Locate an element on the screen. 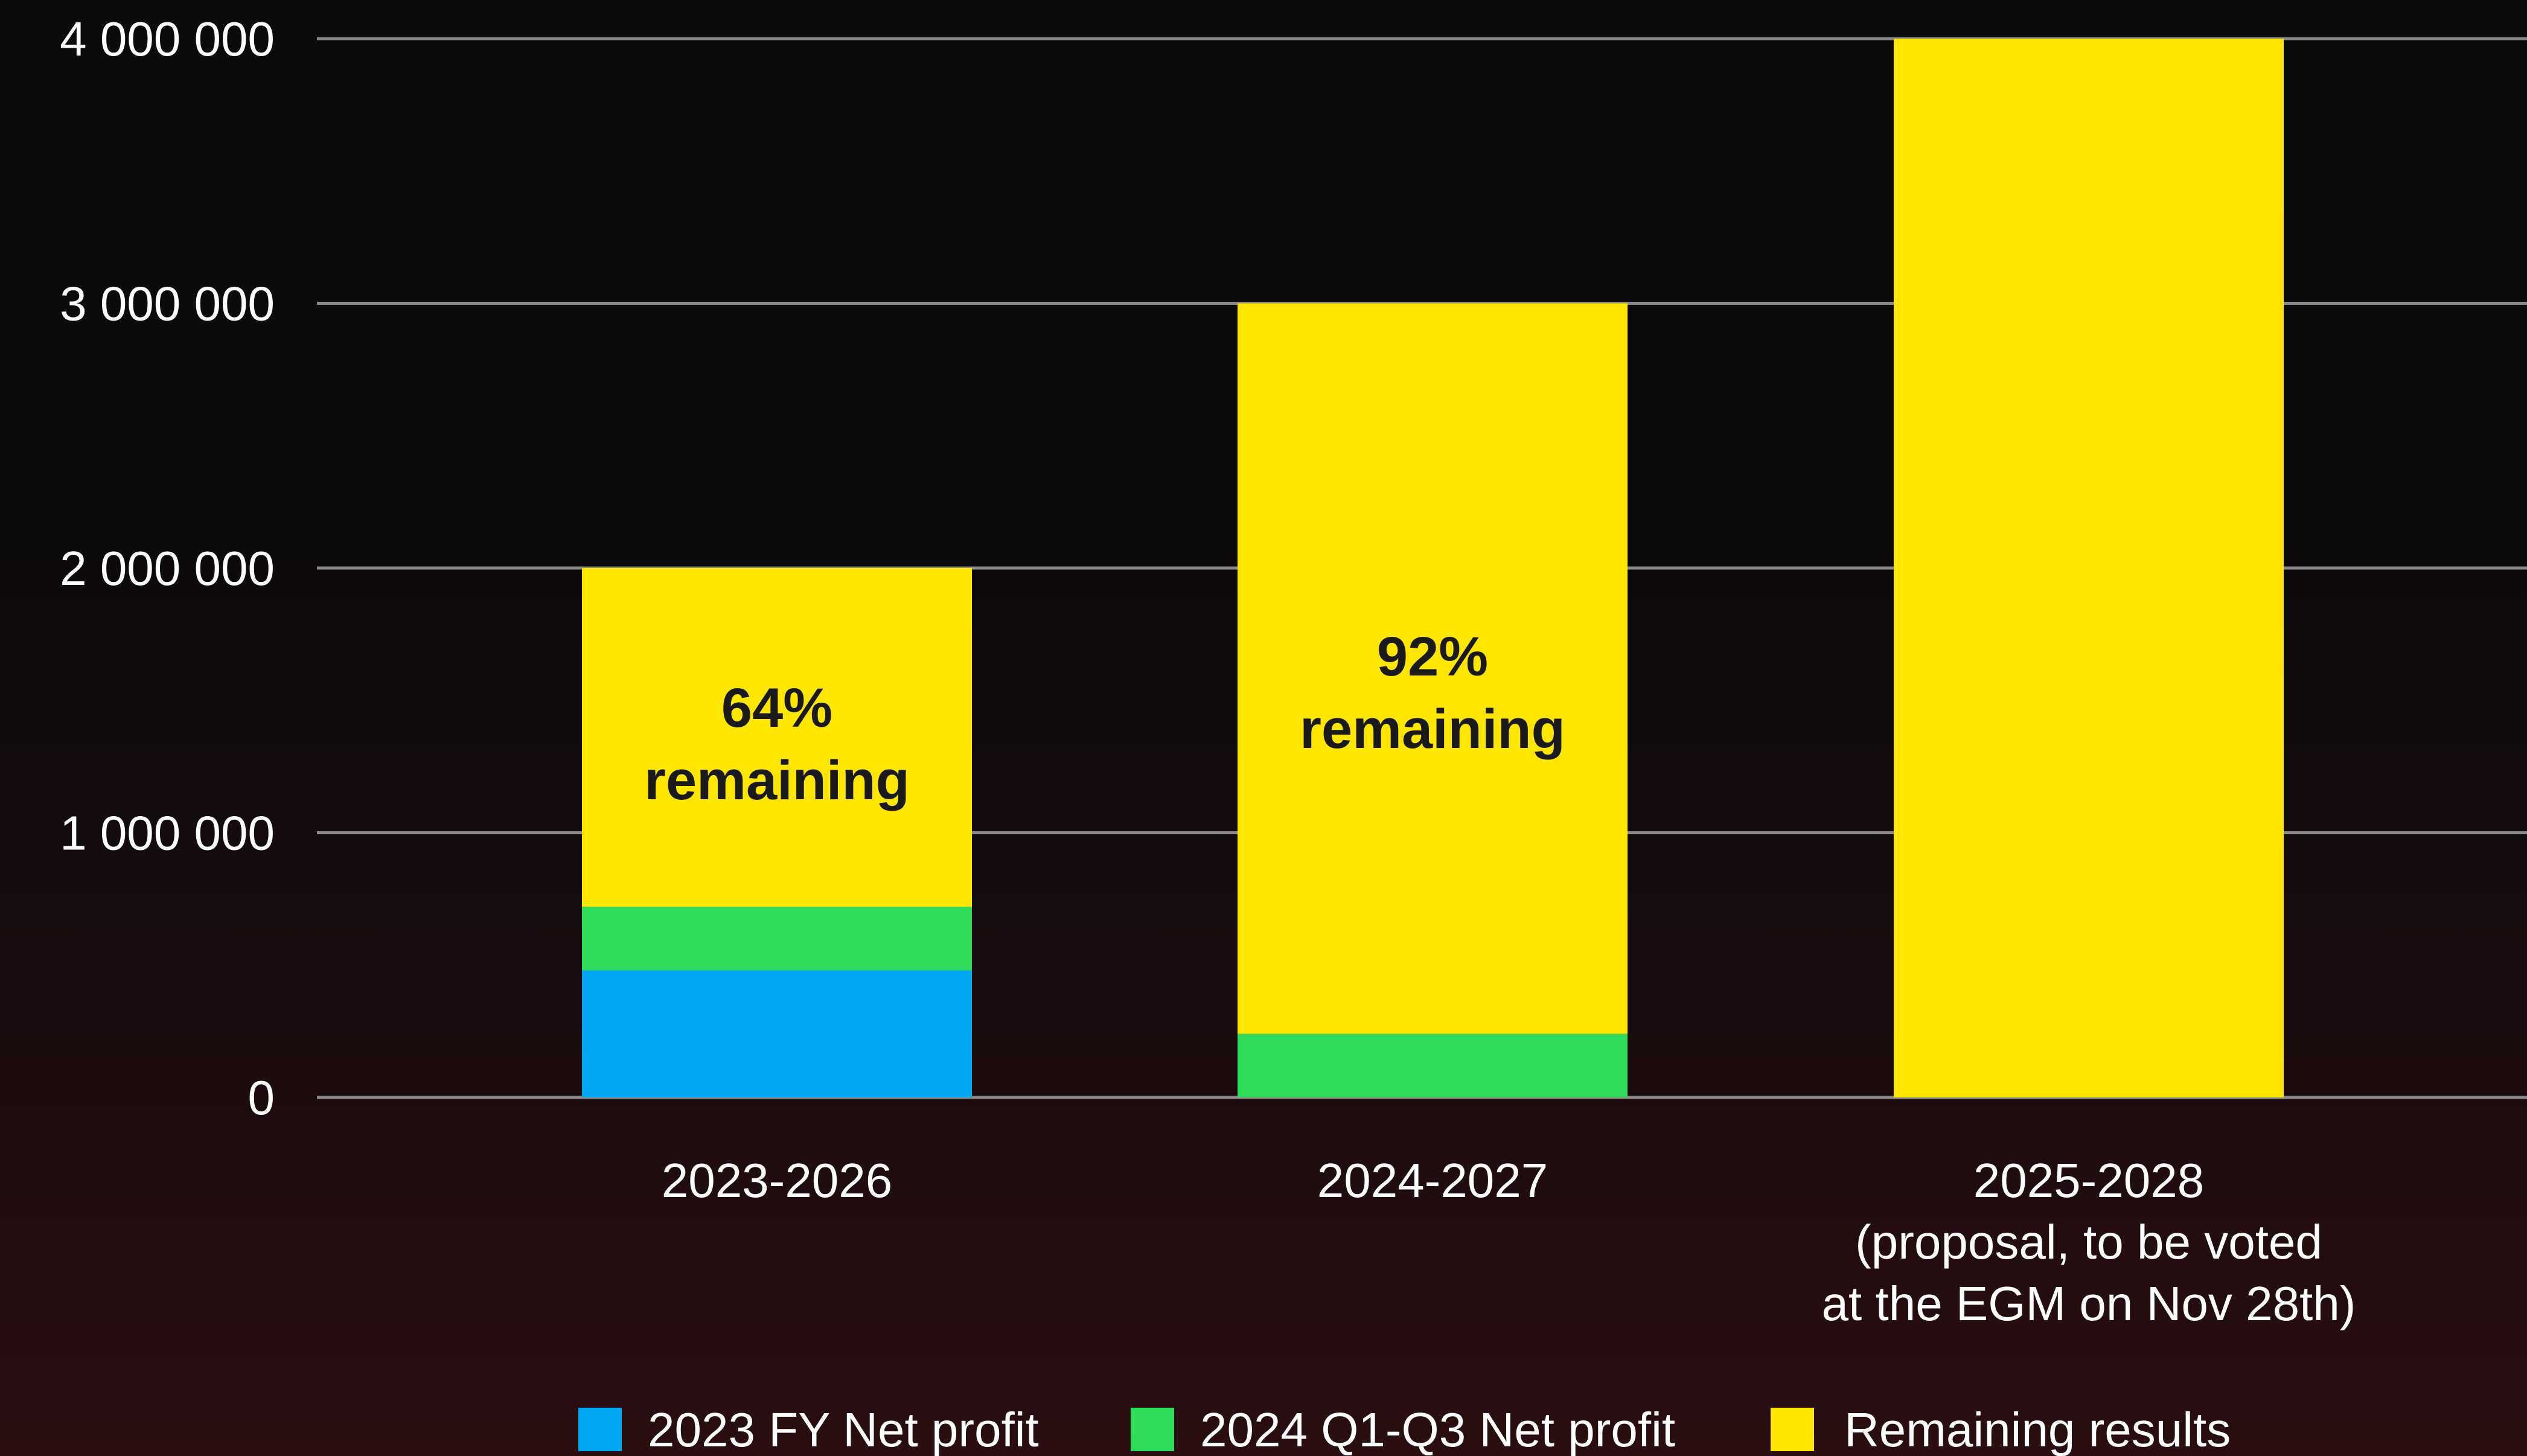  y-axis-tick-labels: 0 1 000 000 2 000 000 3 000 000 4 000 000 is located at coordinates (167, 569).